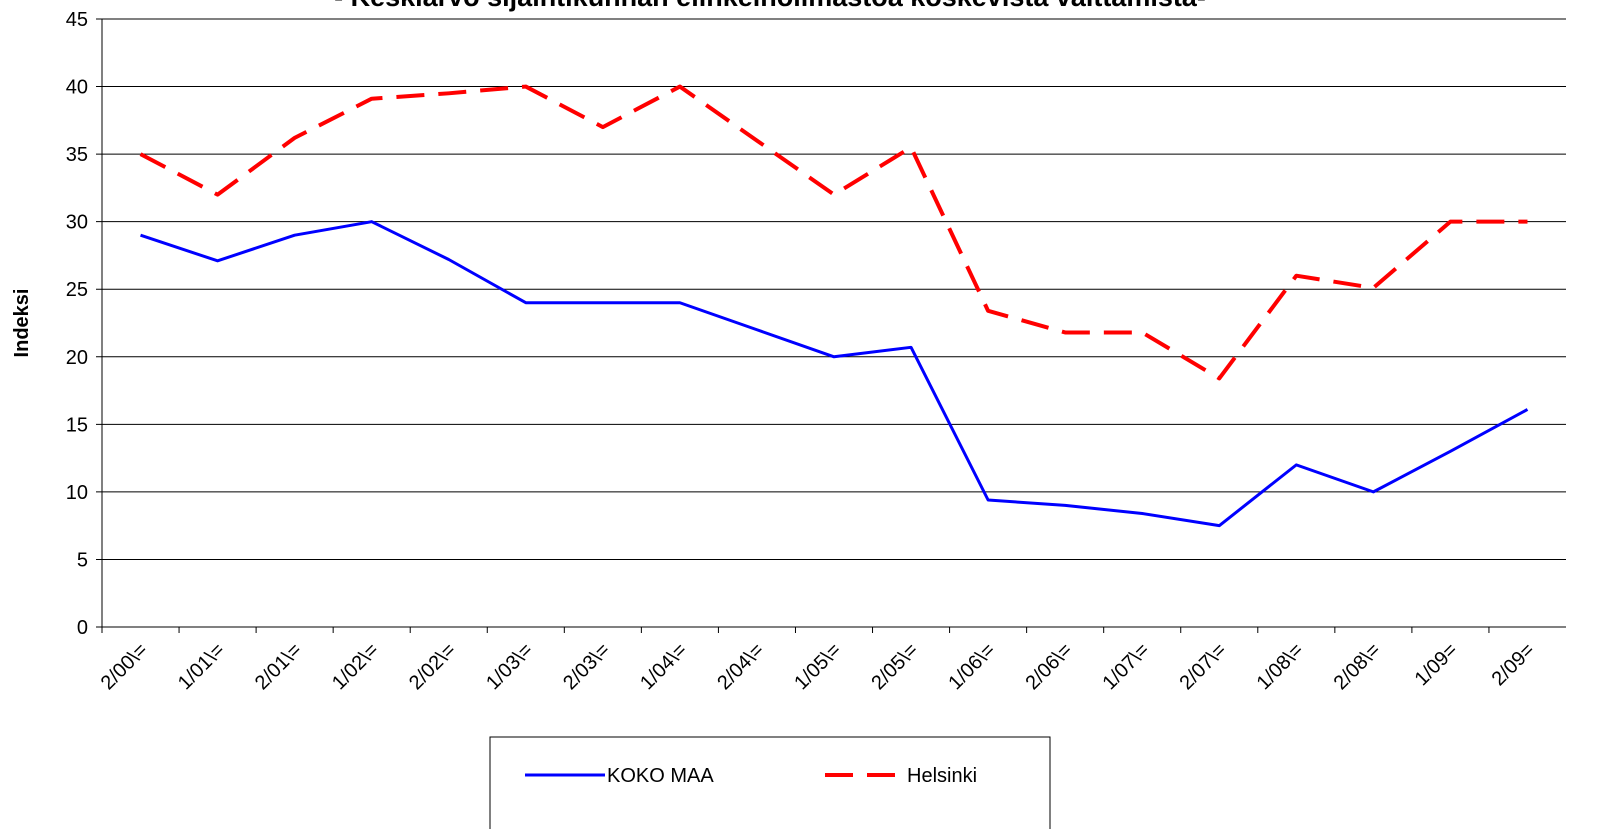 This screenshot has width=1604, height=829. I want to click on y-tick-label: 5, so click(82, 560).